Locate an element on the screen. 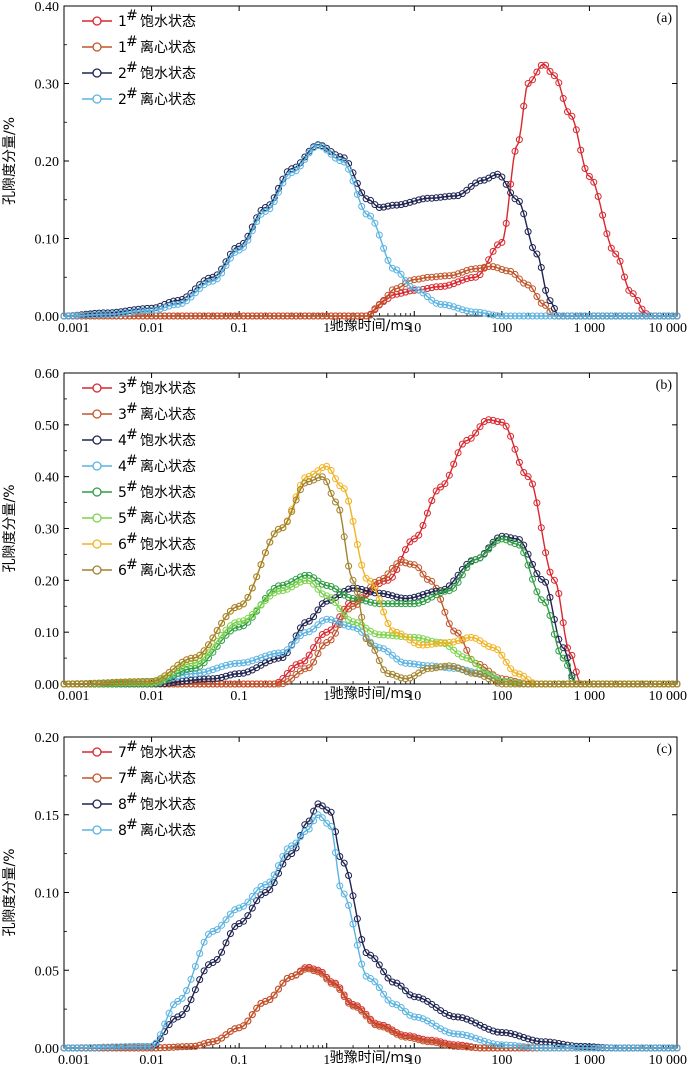 This screenshot has width=700, height=1091. legend-sample-mark: # is located at coordinates (132, 773).